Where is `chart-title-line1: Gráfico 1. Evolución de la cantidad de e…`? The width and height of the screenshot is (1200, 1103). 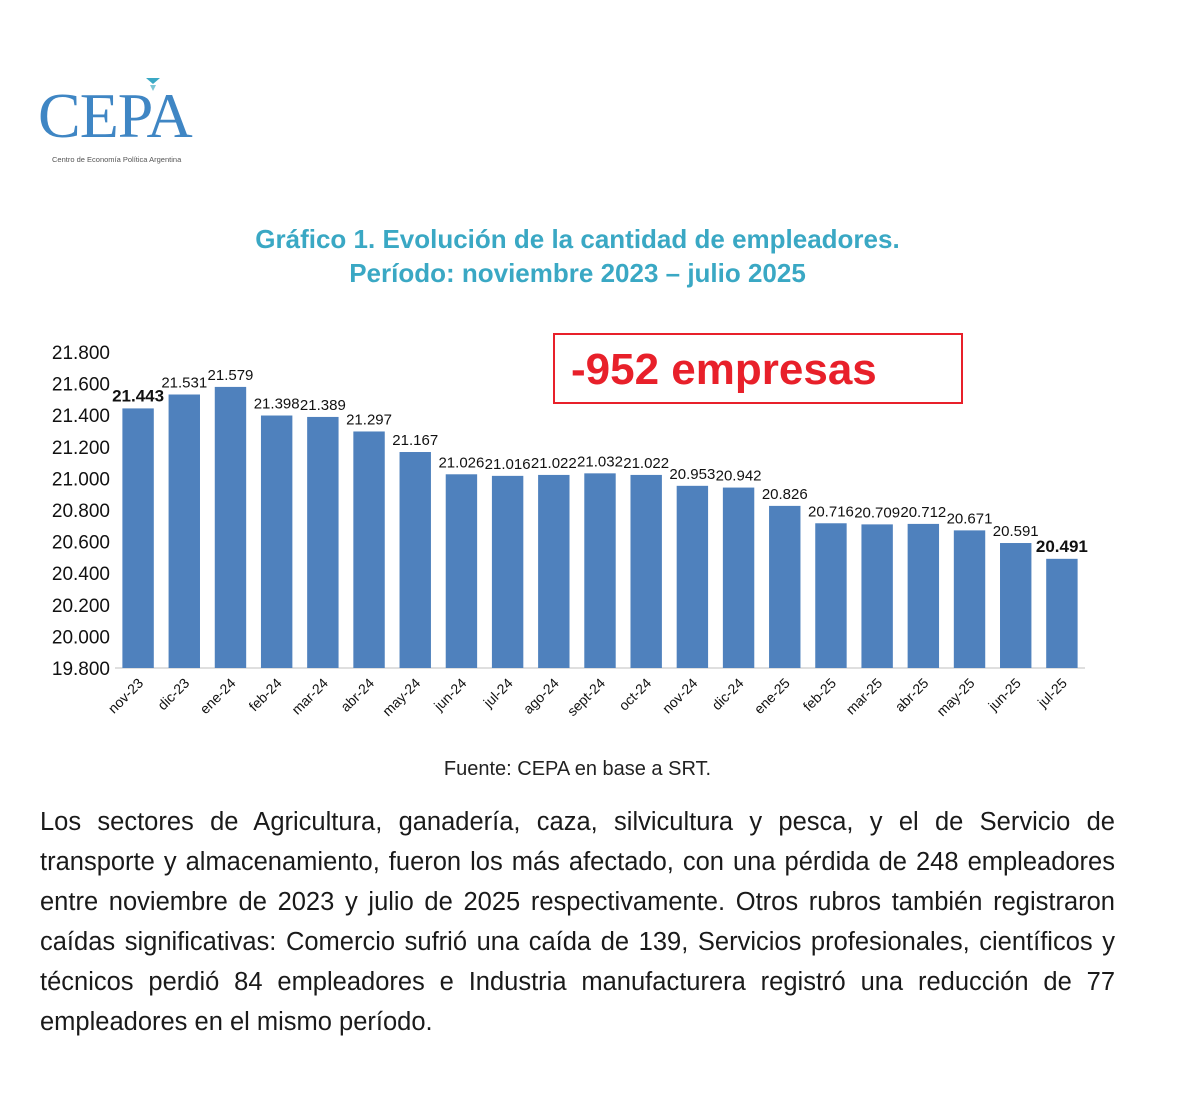 chart-title-line1: Gráfico 1. Evolución de la cantidad de e… is located at coordinates (577, 239).